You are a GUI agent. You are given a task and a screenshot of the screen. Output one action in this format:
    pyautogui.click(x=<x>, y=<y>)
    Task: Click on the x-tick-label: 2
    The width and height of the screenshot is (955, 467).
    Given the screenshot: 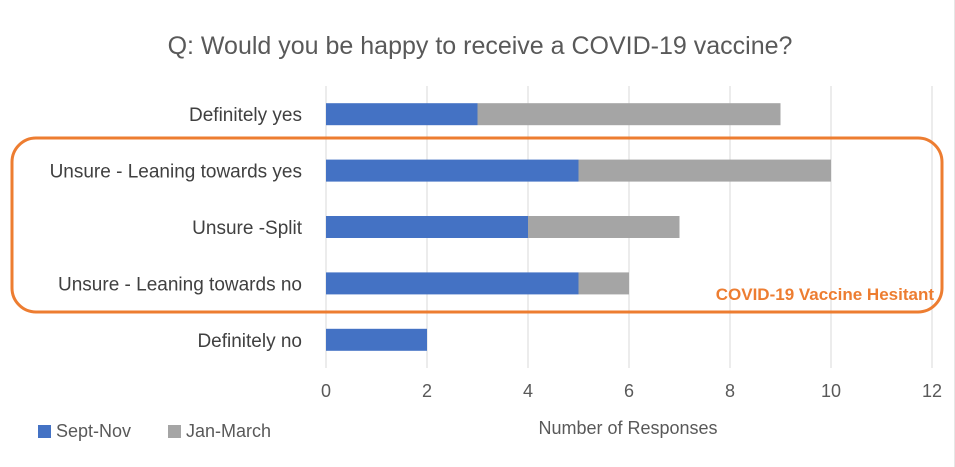 What is the action you would take?
    pyautogui.click(x=427, y=391)
    